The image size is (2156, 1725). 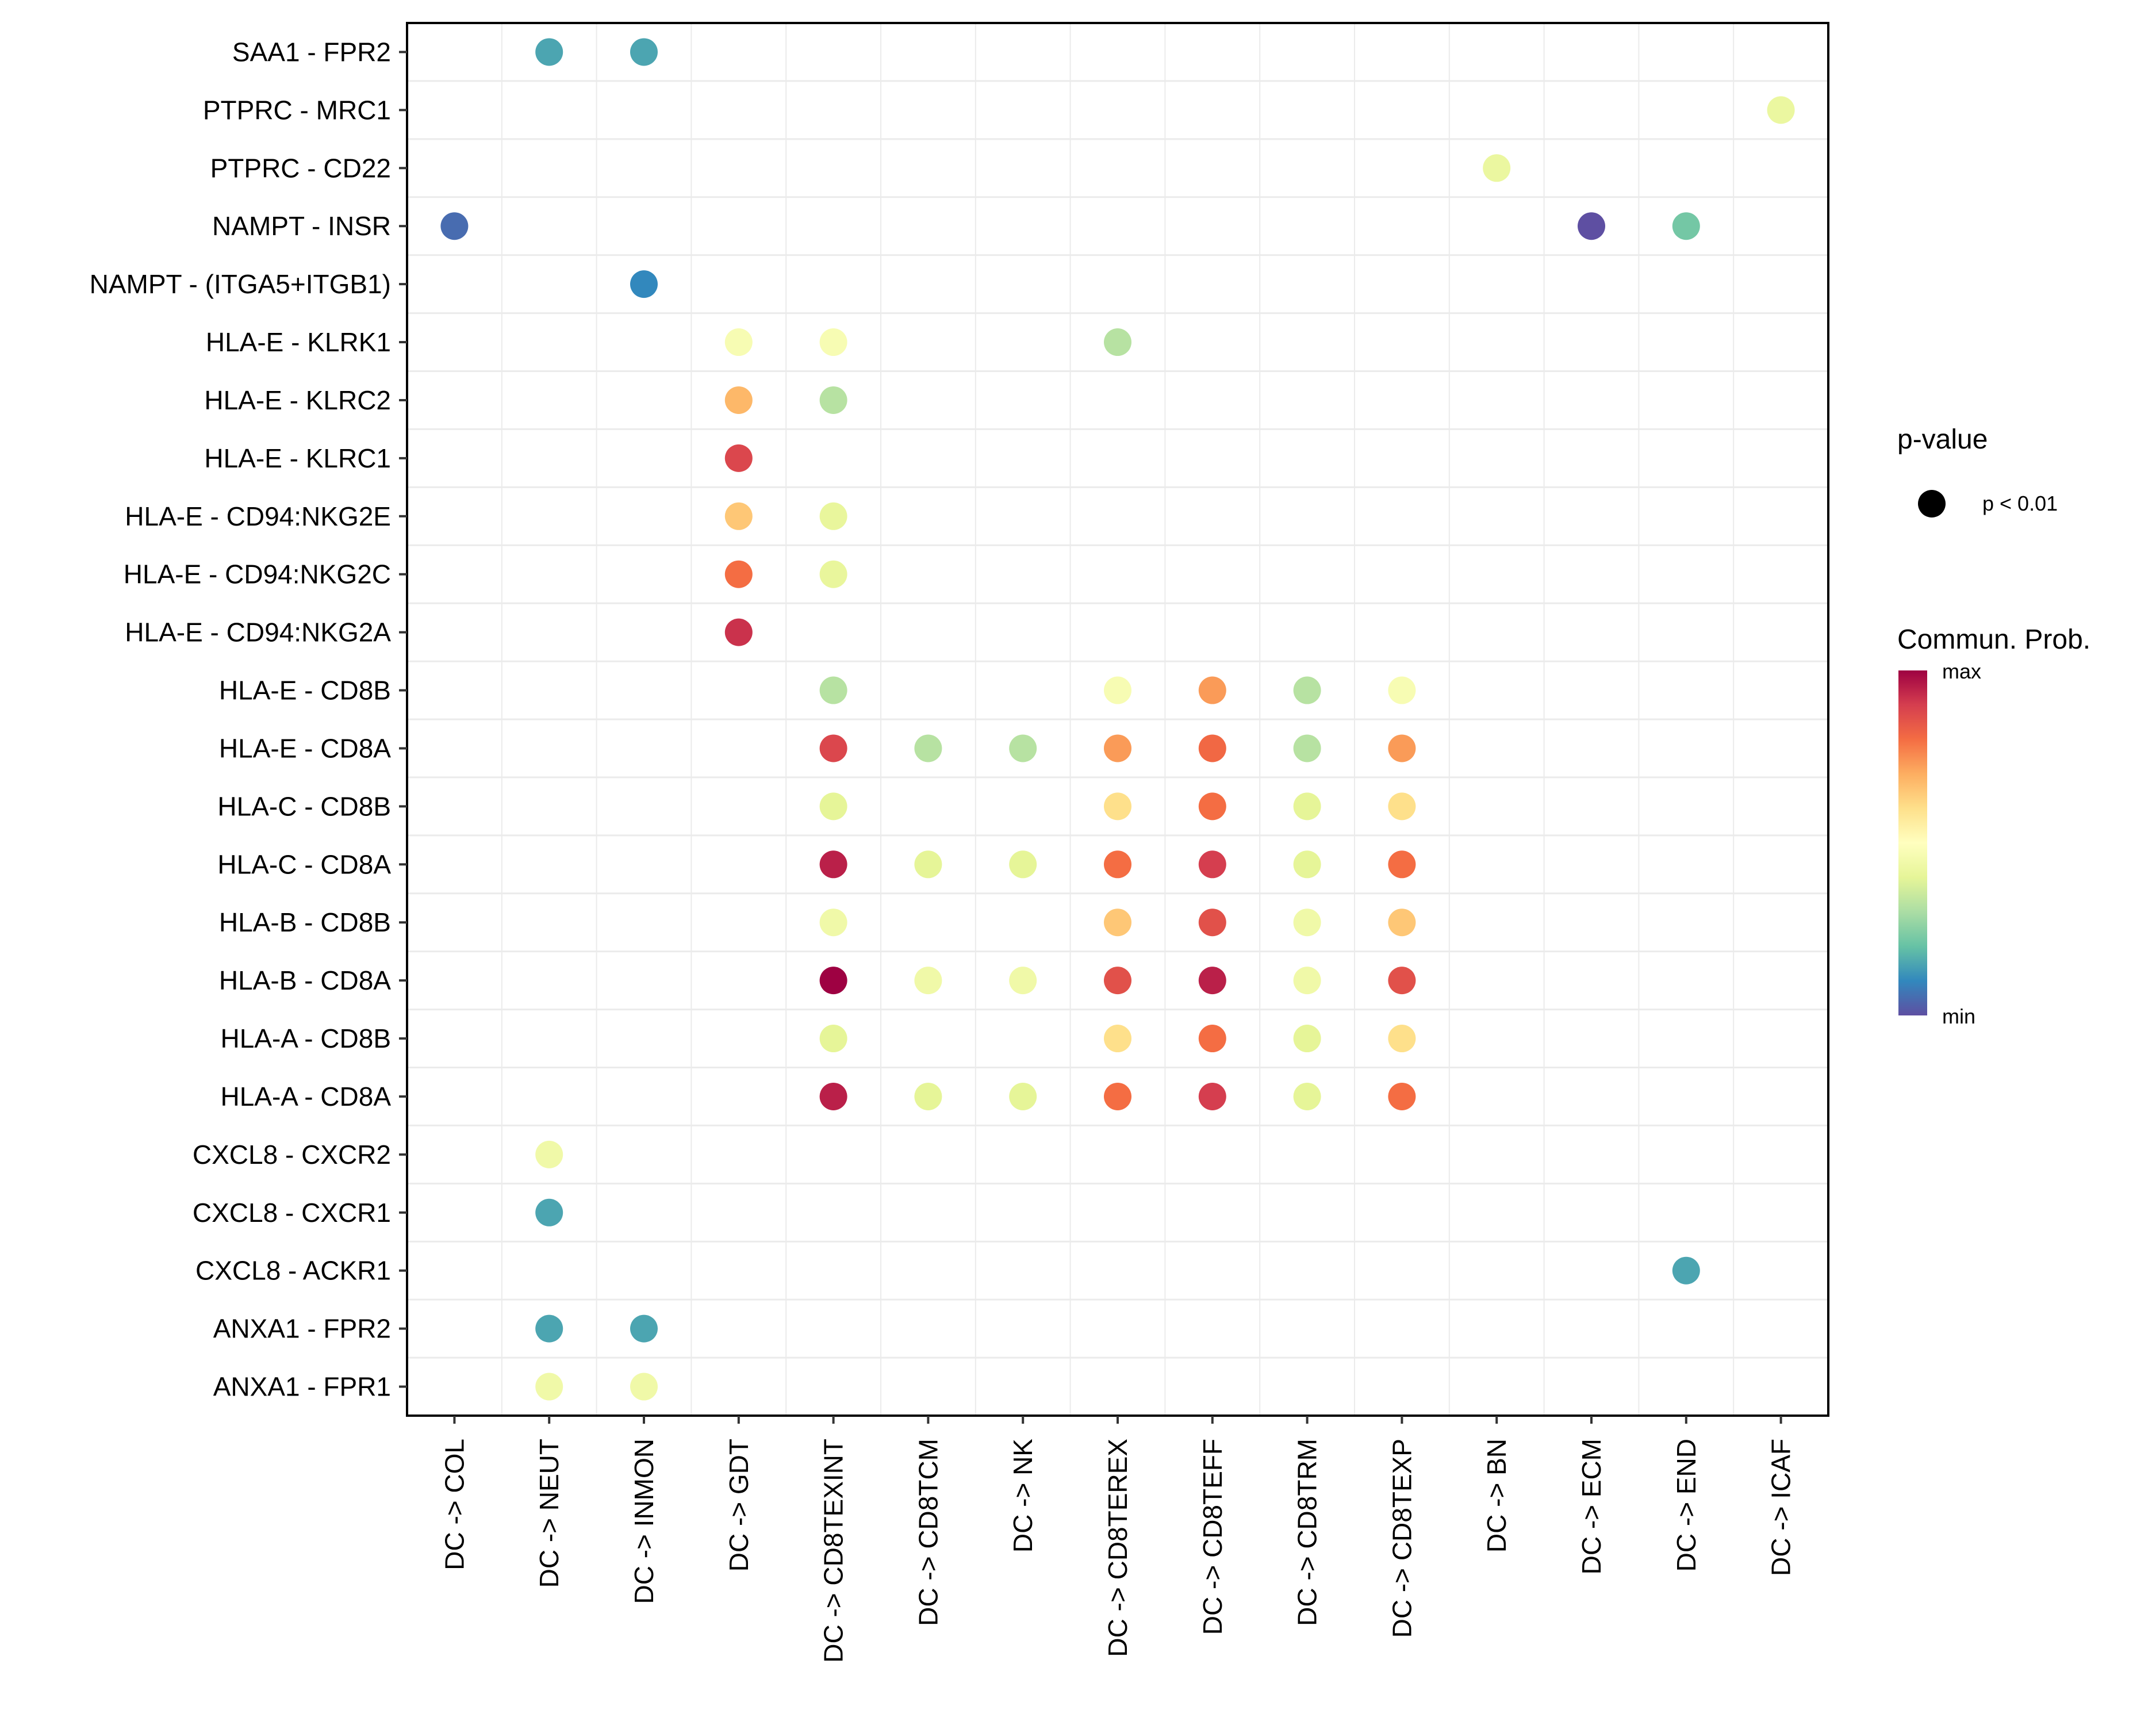 What do you see at coordinates (297, 400) in the screenshot?
I see `y-tick-label: HLA-E - KLRC2` at bounding box center [297, 400].